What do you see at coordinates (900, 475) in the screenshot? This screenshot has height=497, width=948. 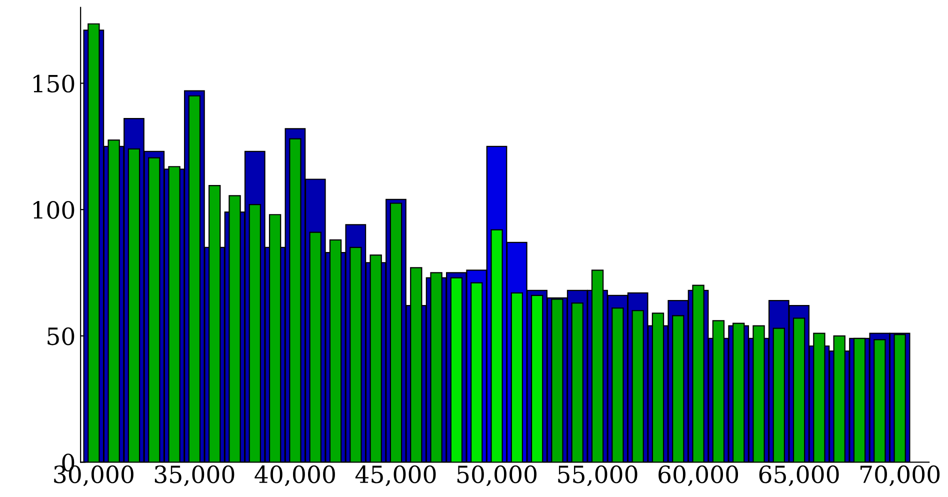 I see `x-tick-label: 70,000` at bounding box center [900, 475].